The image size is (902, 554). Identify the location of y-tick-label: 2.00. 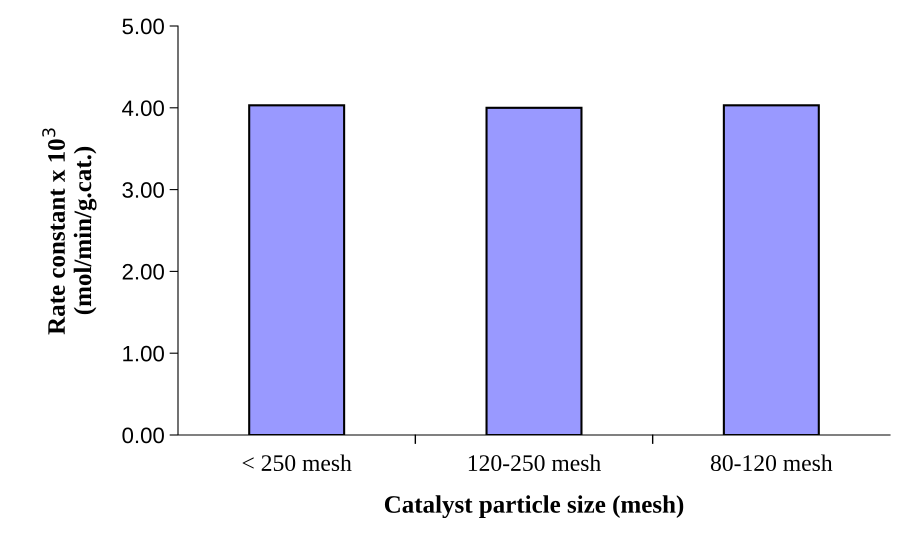
(143, 272).